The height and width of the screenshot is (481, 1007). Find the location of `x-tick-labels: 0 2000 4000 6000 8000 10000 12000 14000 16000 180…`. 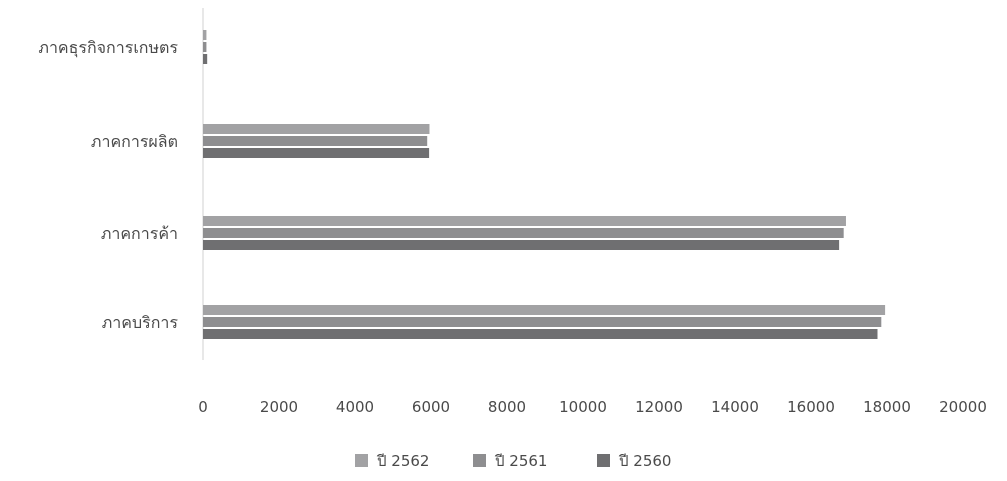

x-tick-labels: 0 2000 4000 6000 8000 10000 12000 14000 16000 180… is located at coordinates (592, 407).